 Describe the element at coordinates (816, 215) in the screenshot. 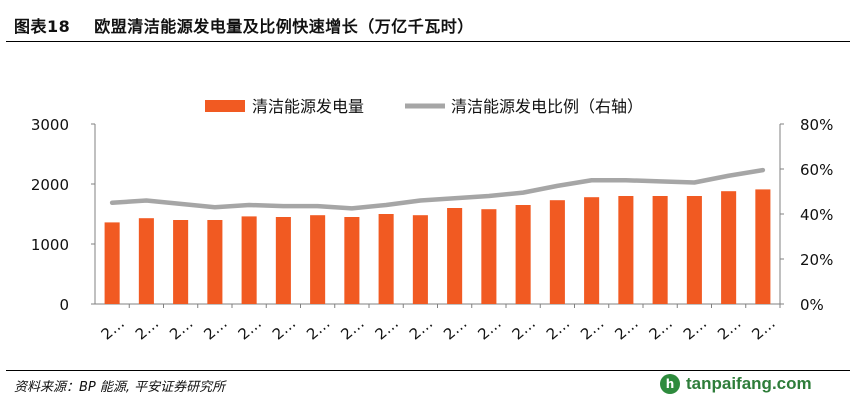

I see `right-tick-label: 40%` at that location.